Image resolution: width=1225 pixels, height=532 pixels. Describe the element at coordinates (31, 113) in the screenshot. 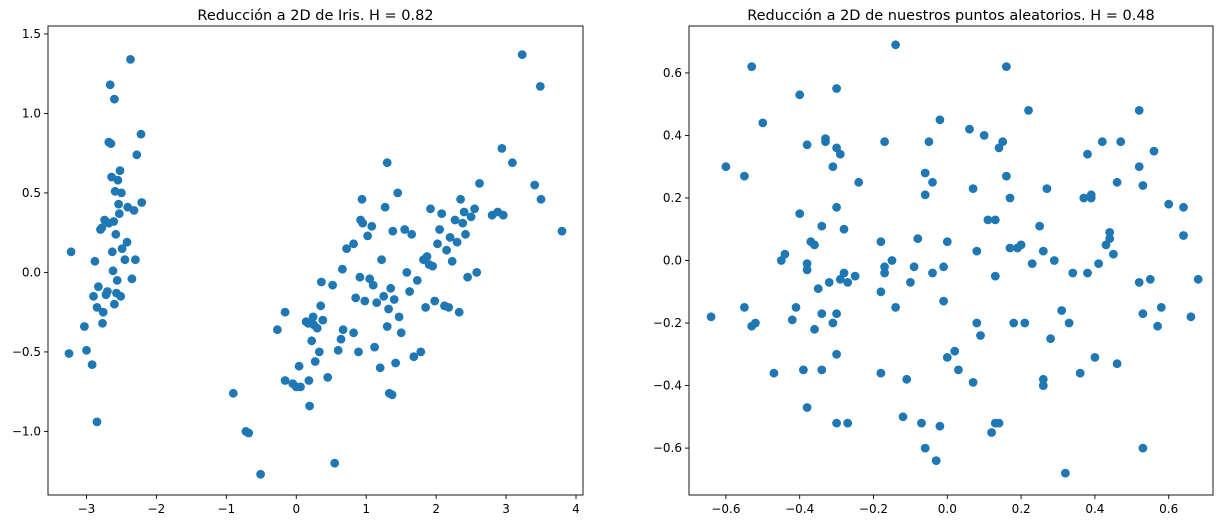

I see `y-tick-label: 1.0` at that location.